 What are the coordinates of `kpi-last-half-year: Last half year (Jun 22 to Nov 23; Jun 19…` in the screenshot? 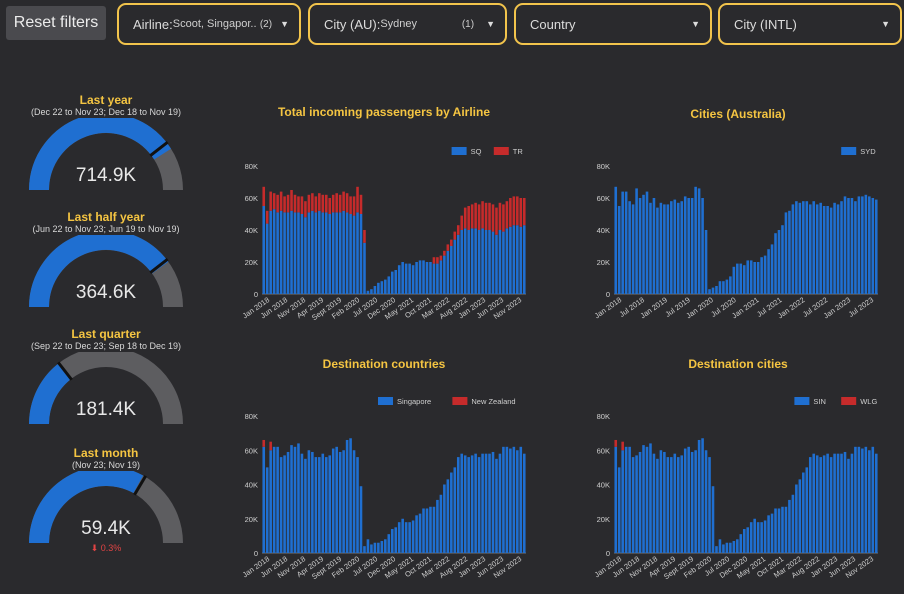 It's located at (106, 259).